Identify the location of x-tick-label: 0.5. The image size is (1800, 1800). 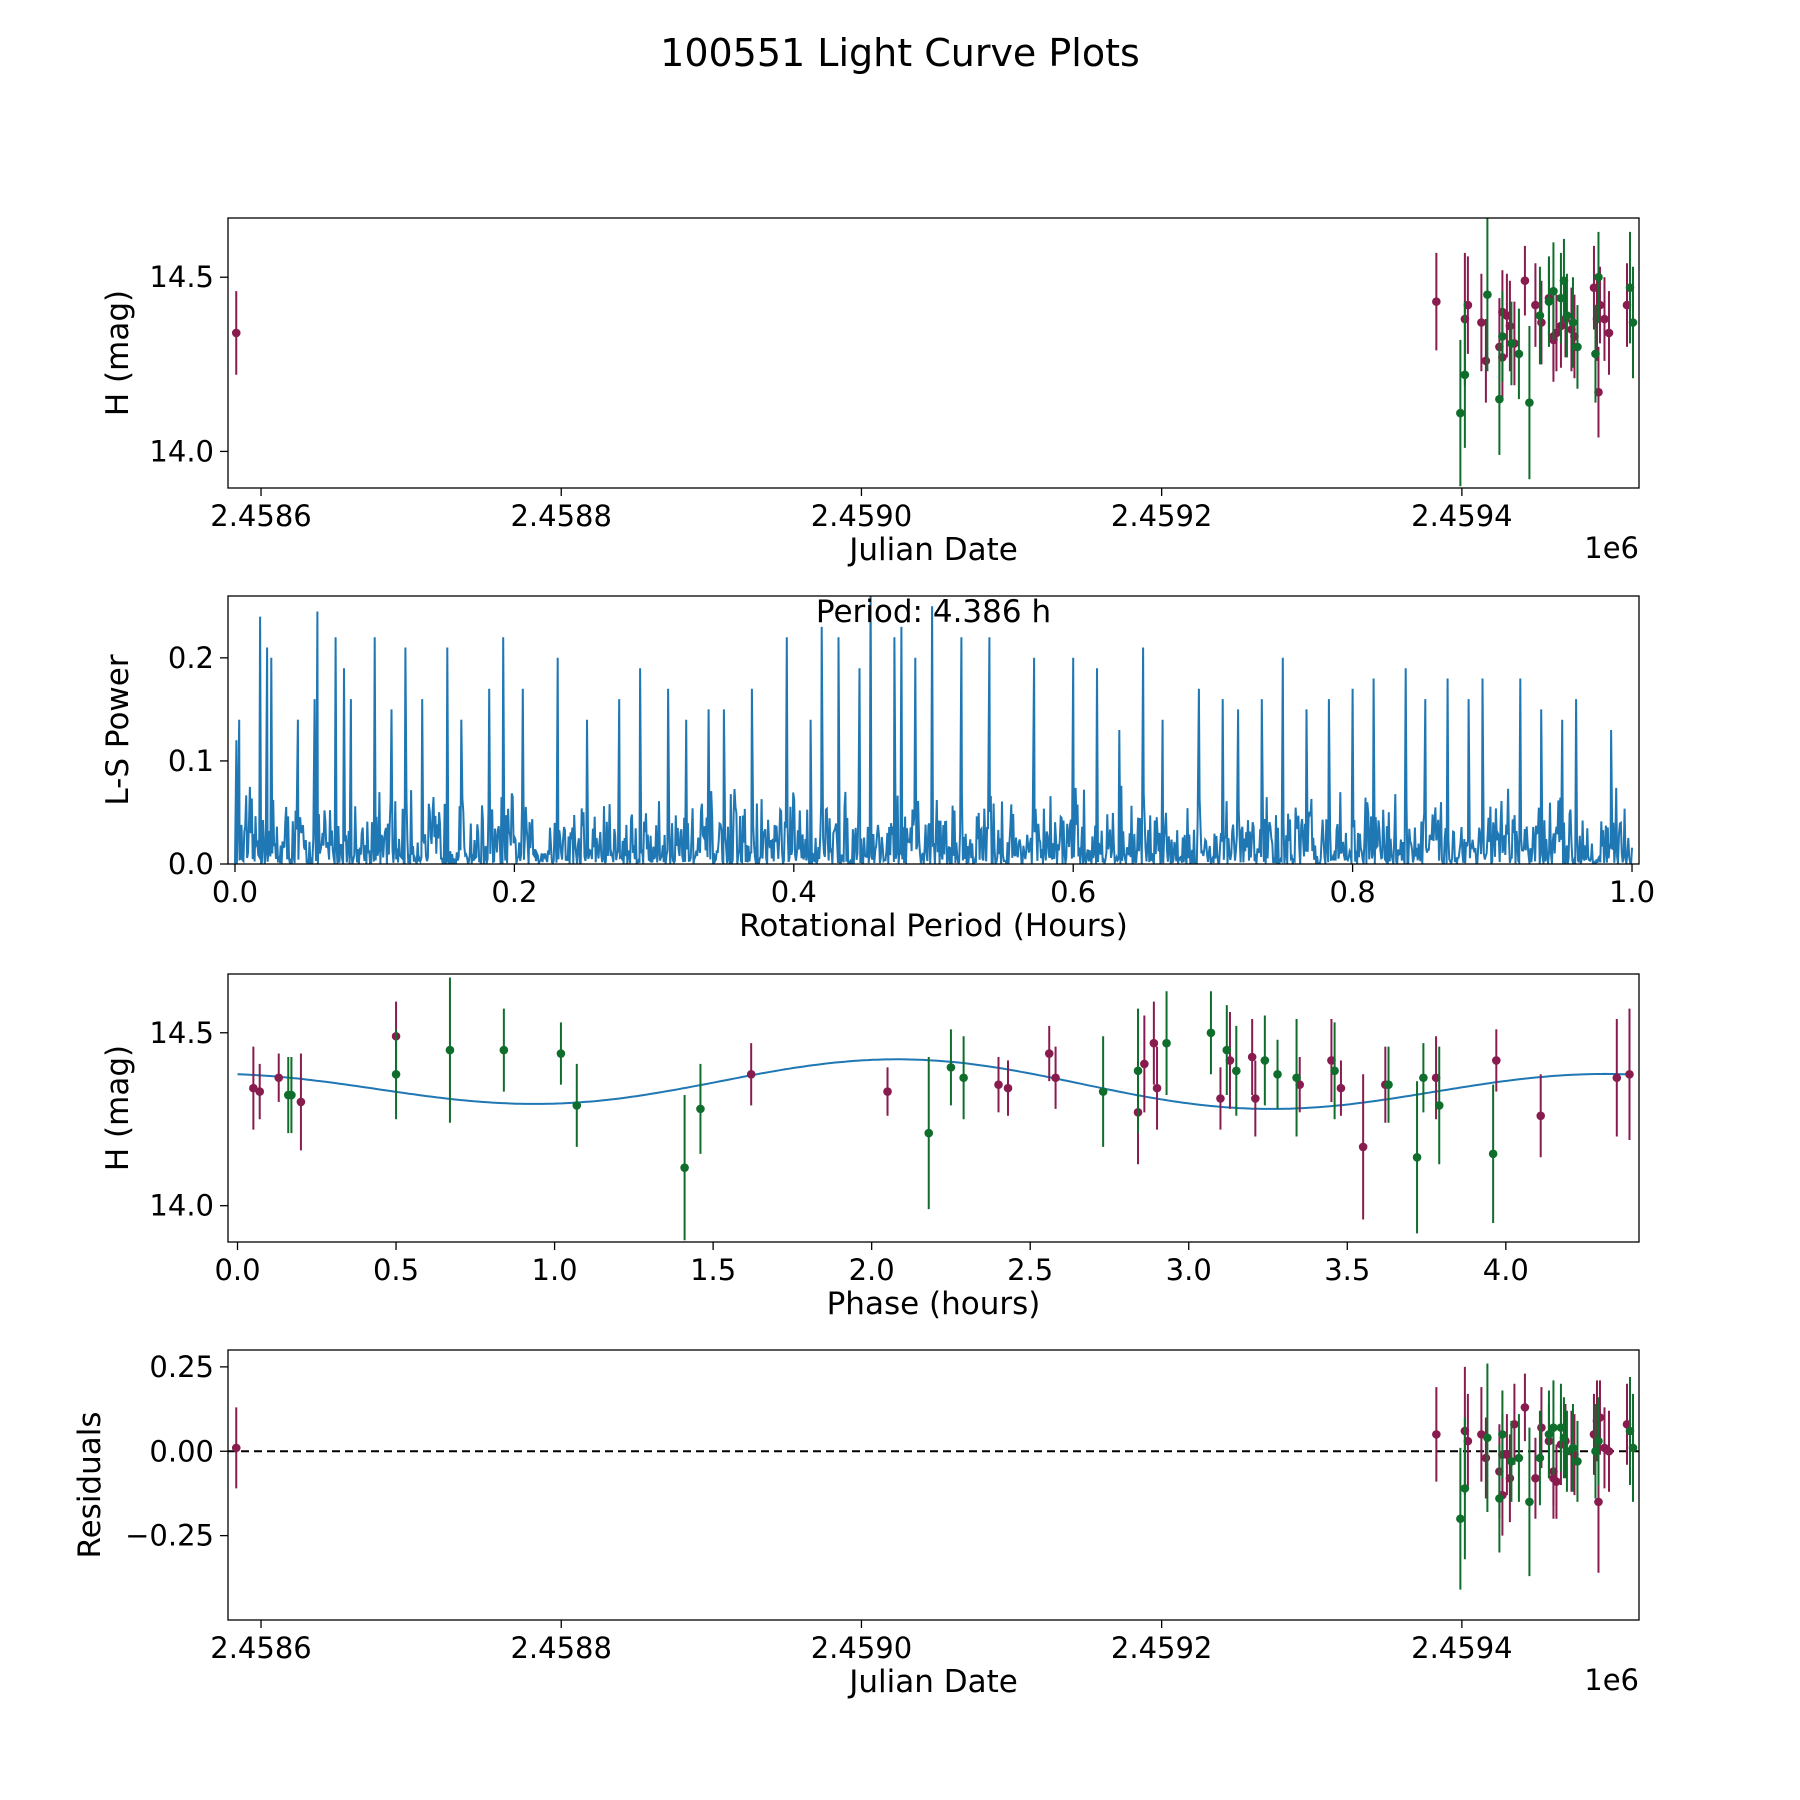
(396, 1270).